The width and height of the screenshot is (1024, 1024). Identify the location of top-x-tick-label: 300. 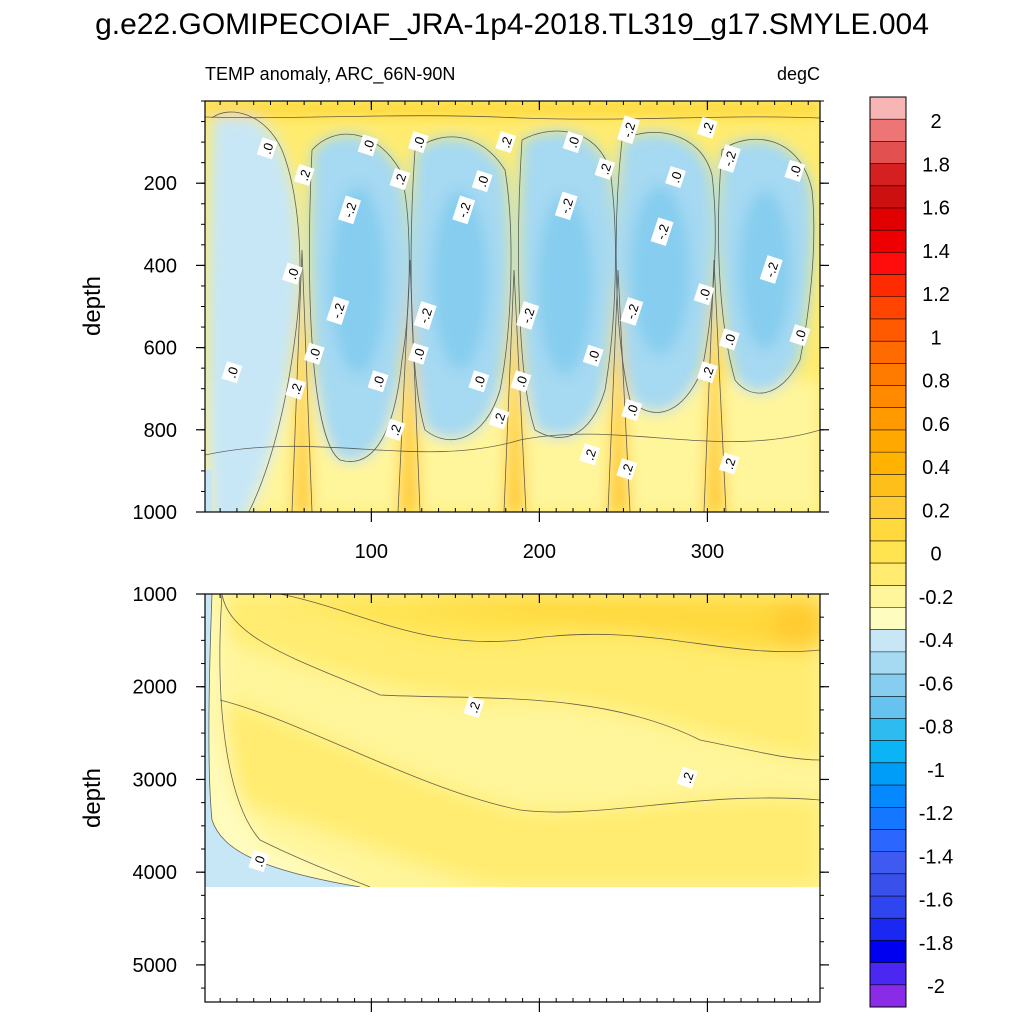
(707, 552).